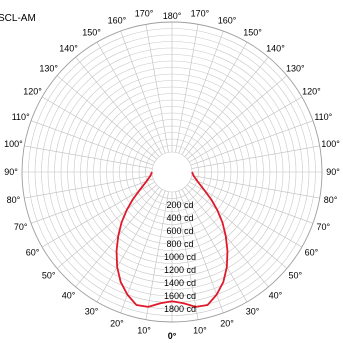  What do you see at coordinates (172, 16) in the screenshot?
I see `angle-tick-label: 180°` at bounding box center [172, 16].